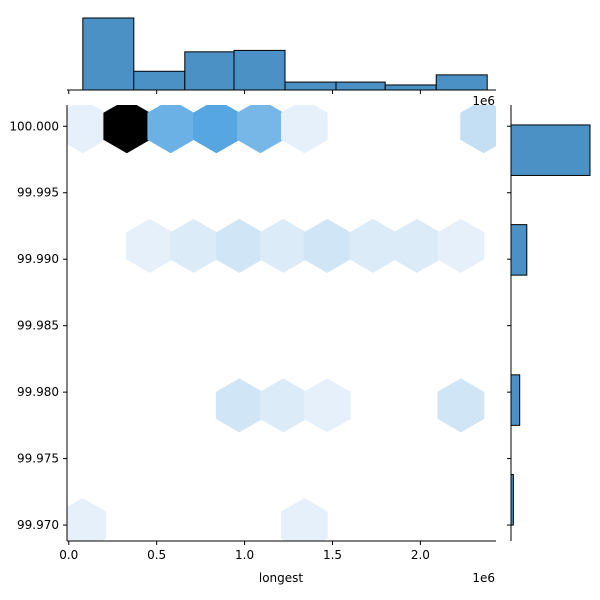 This screenshot has height=600, width=600. Describe the element at coordinates (420, 555) in the screenshot. I see `x-tick-label-4: 2.0` at that location.